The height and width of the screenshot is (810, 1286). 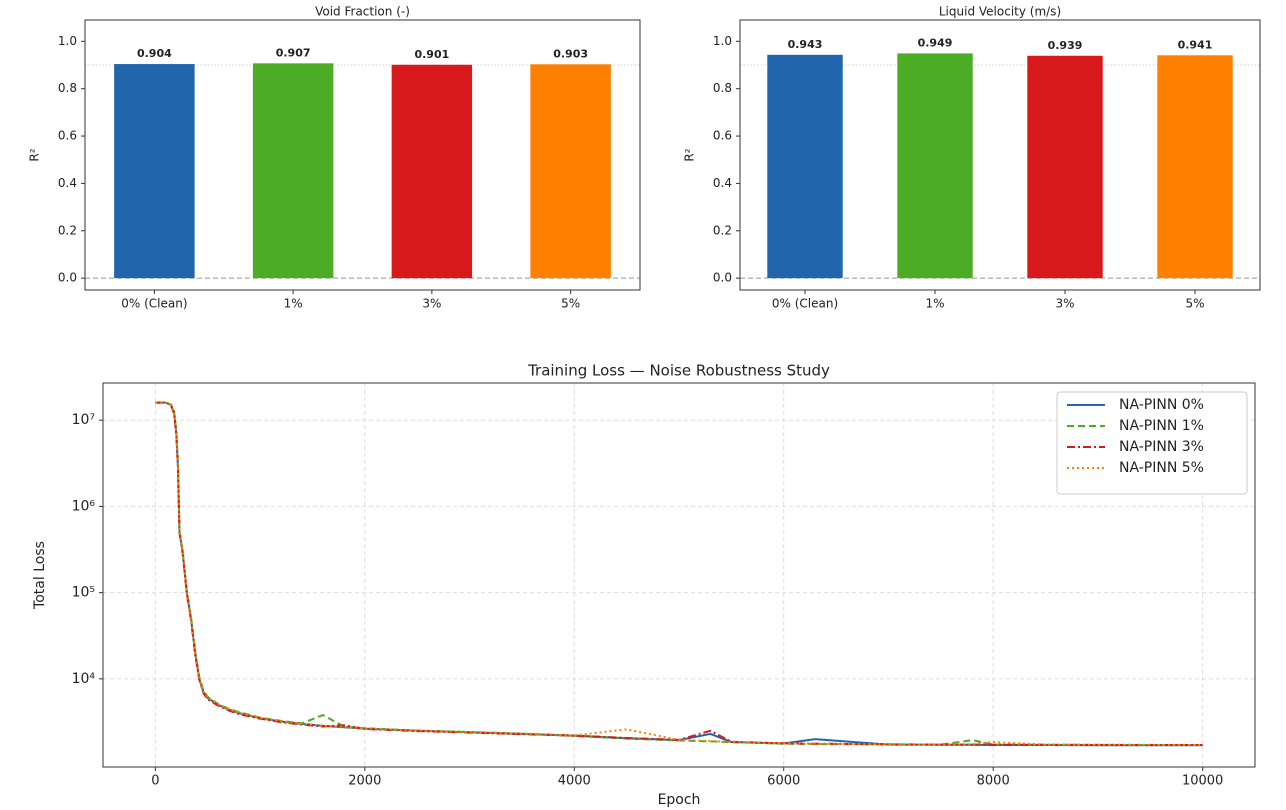 What do you see at coordinates (935, 42) in the screenshot?
I see `value-label: 0.949` at bounding box center [935, 42].